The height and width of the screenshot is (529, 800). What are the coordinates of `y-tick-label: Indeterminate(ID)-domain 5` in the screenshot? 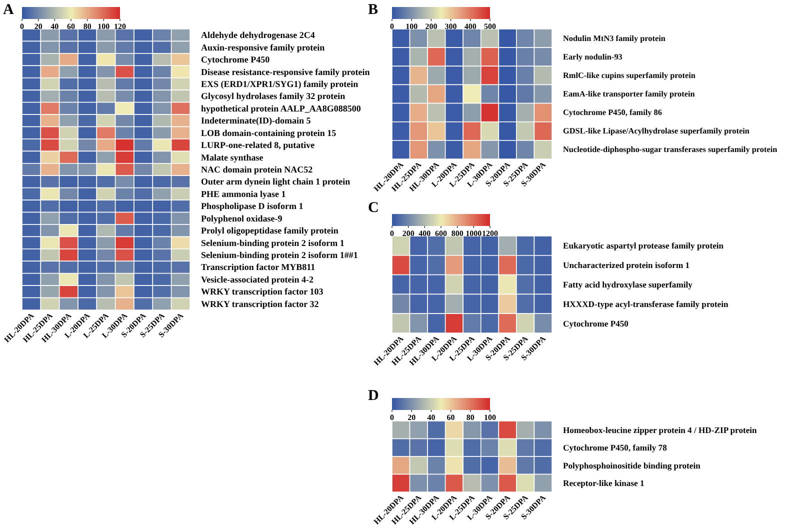 It's located at (256, 121).